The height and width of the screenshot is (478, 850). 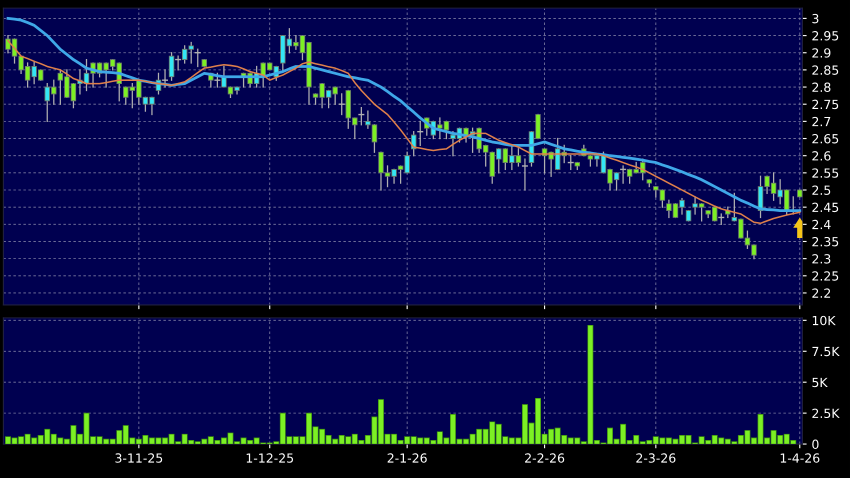 What do you see at coordinates (825, 276) in the screenshot?
I see `y-tick-label: 2.25` at bounding box center [825, 276].